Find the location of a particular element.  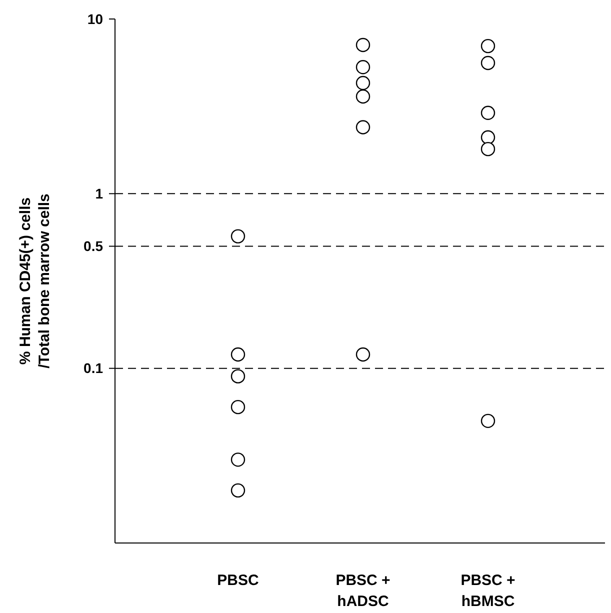

y-tick-label: 0.1 is located at coordinates (94, 368).